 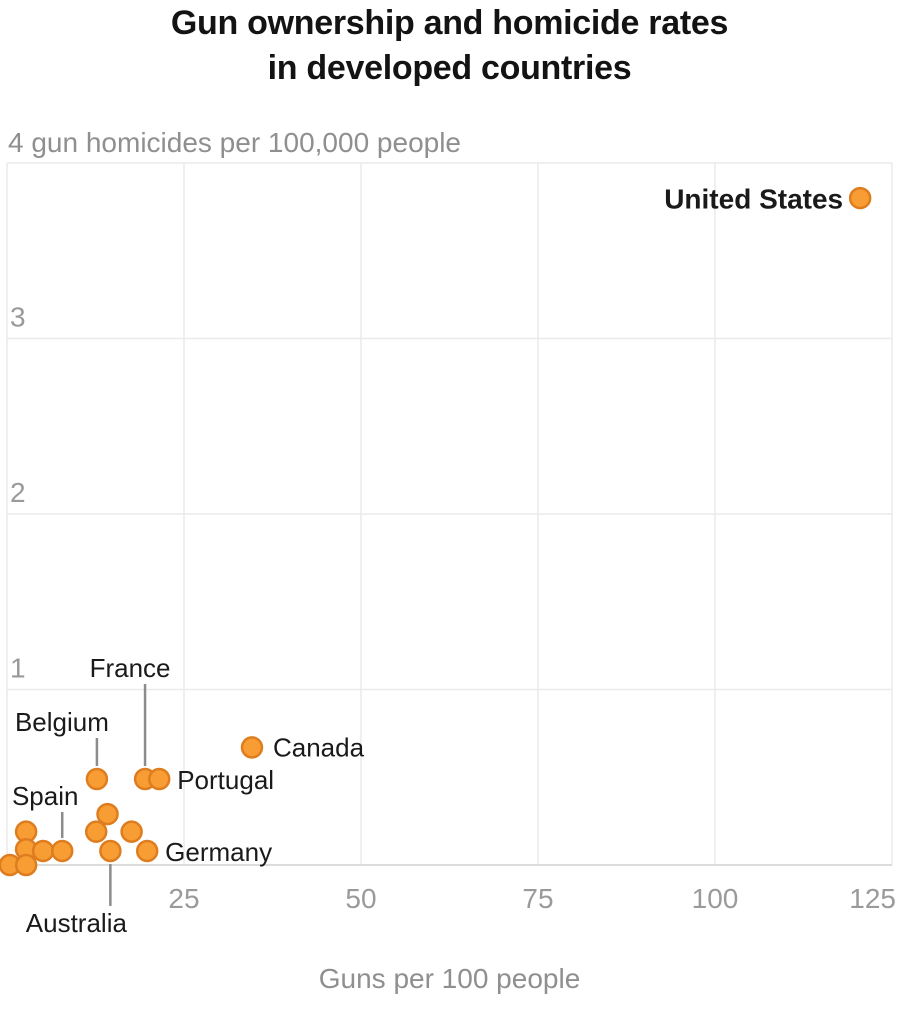 What do you see at coordinates (159, 779) in the screenshot?
I see `data-point-portugal` at bounding box center [159, 779].